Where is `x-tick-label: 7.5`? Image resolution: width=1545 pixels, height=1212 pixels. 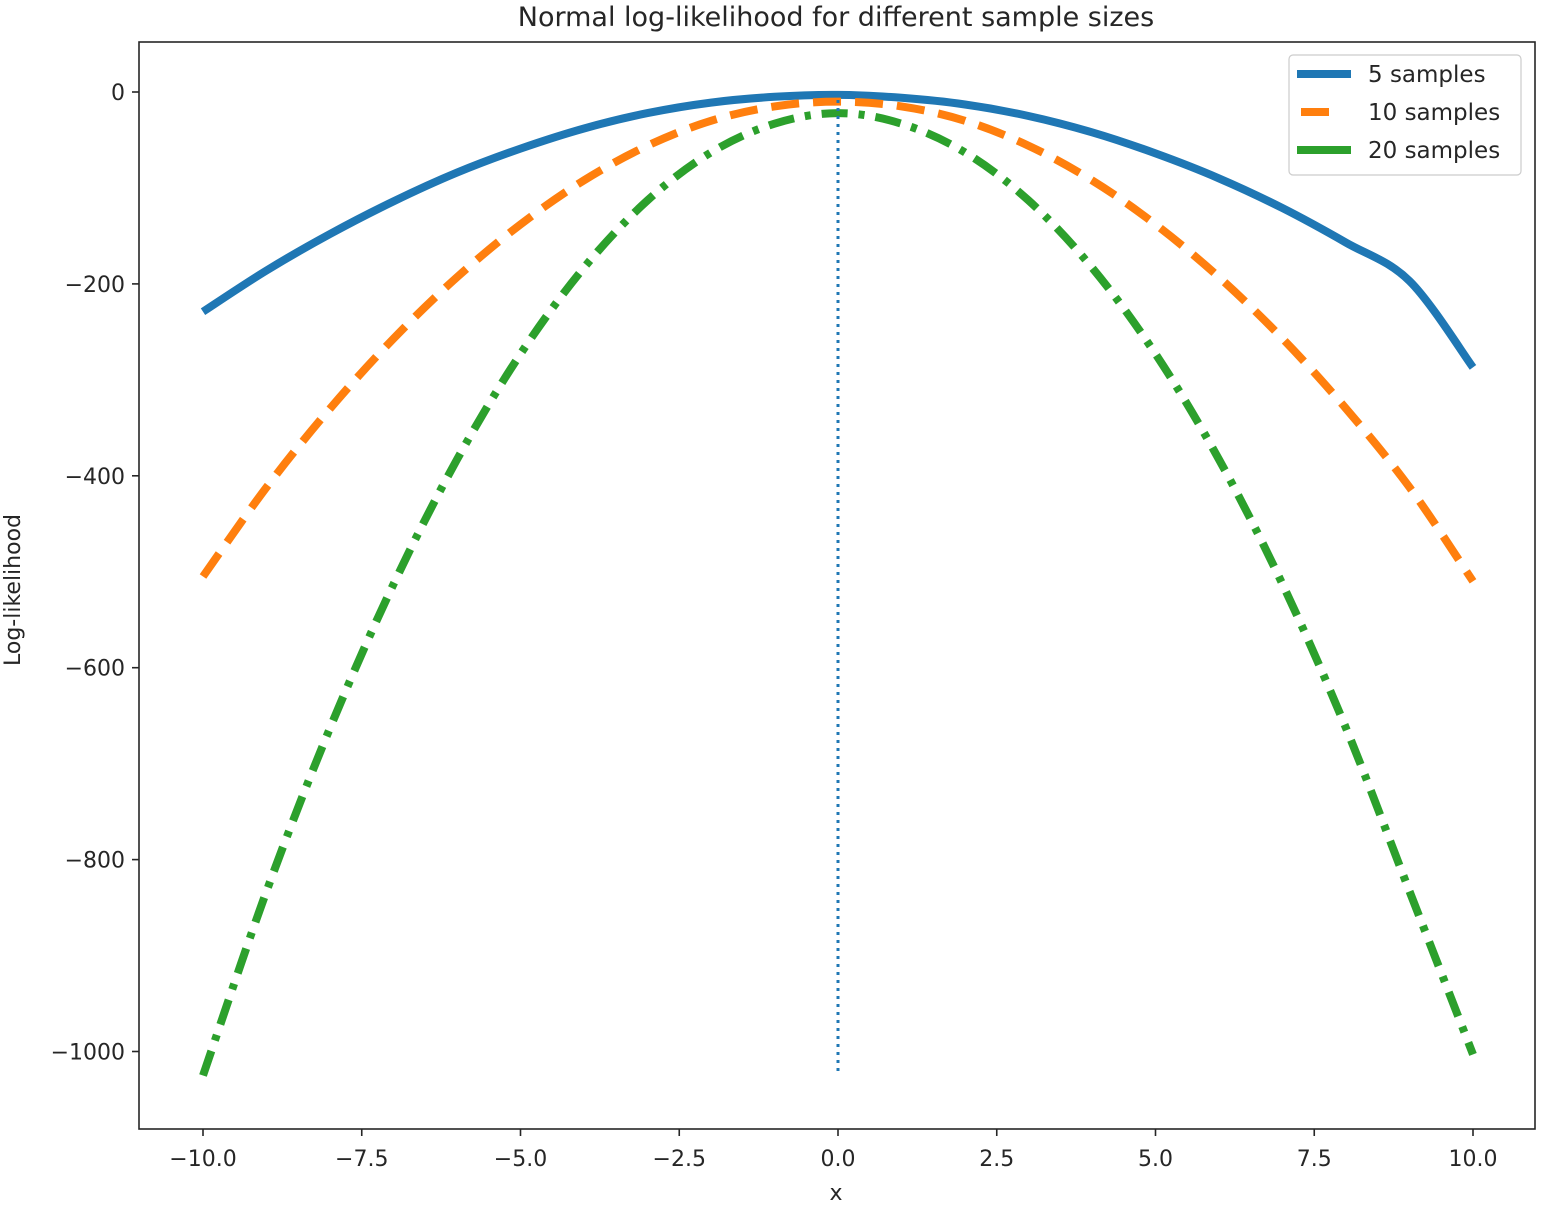
x-tick-label: 7.5 is located at coordinates (1314, 1159).